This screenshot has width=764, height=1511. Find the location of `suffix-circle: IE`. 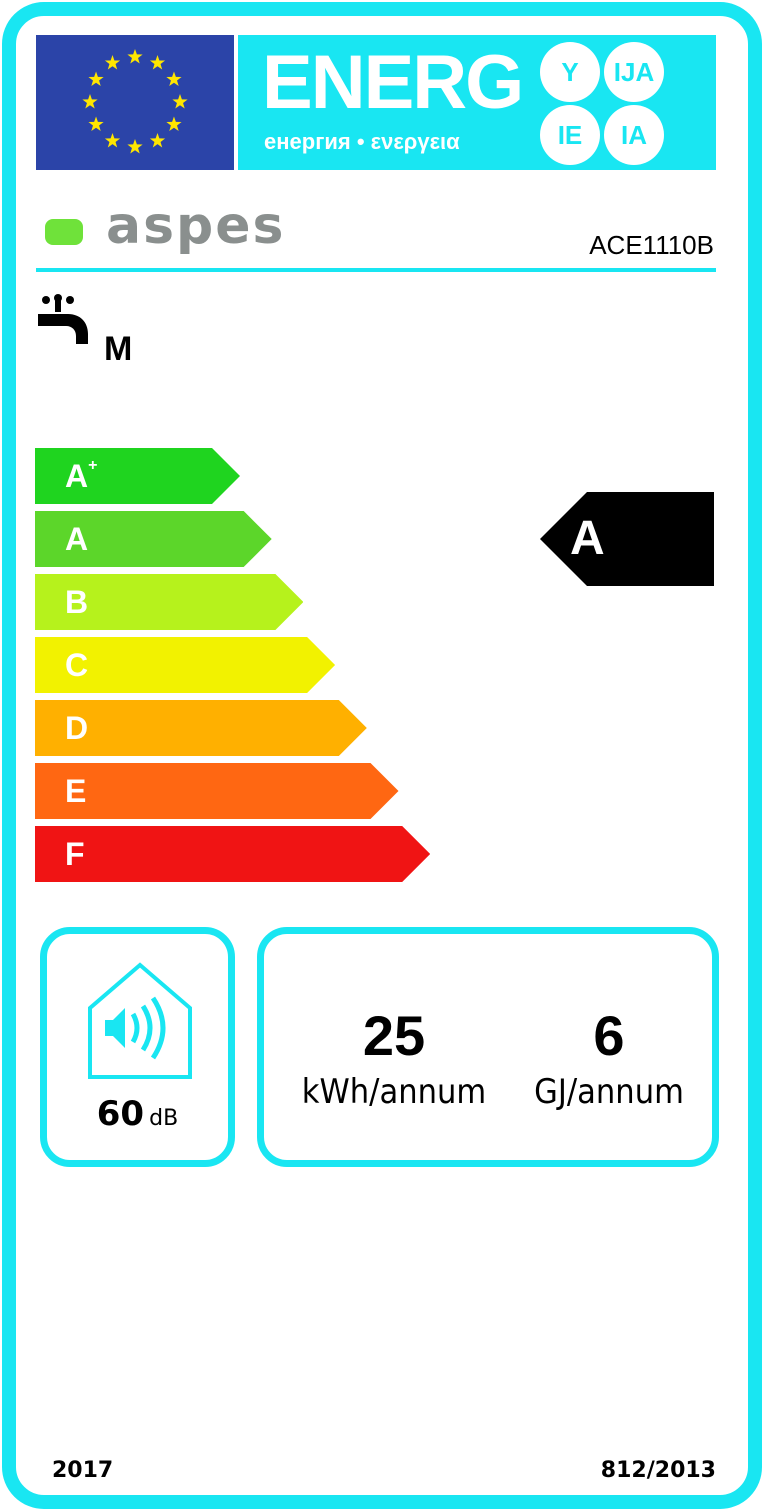

suffix-circle: IE is located at coordinates (570, 135).